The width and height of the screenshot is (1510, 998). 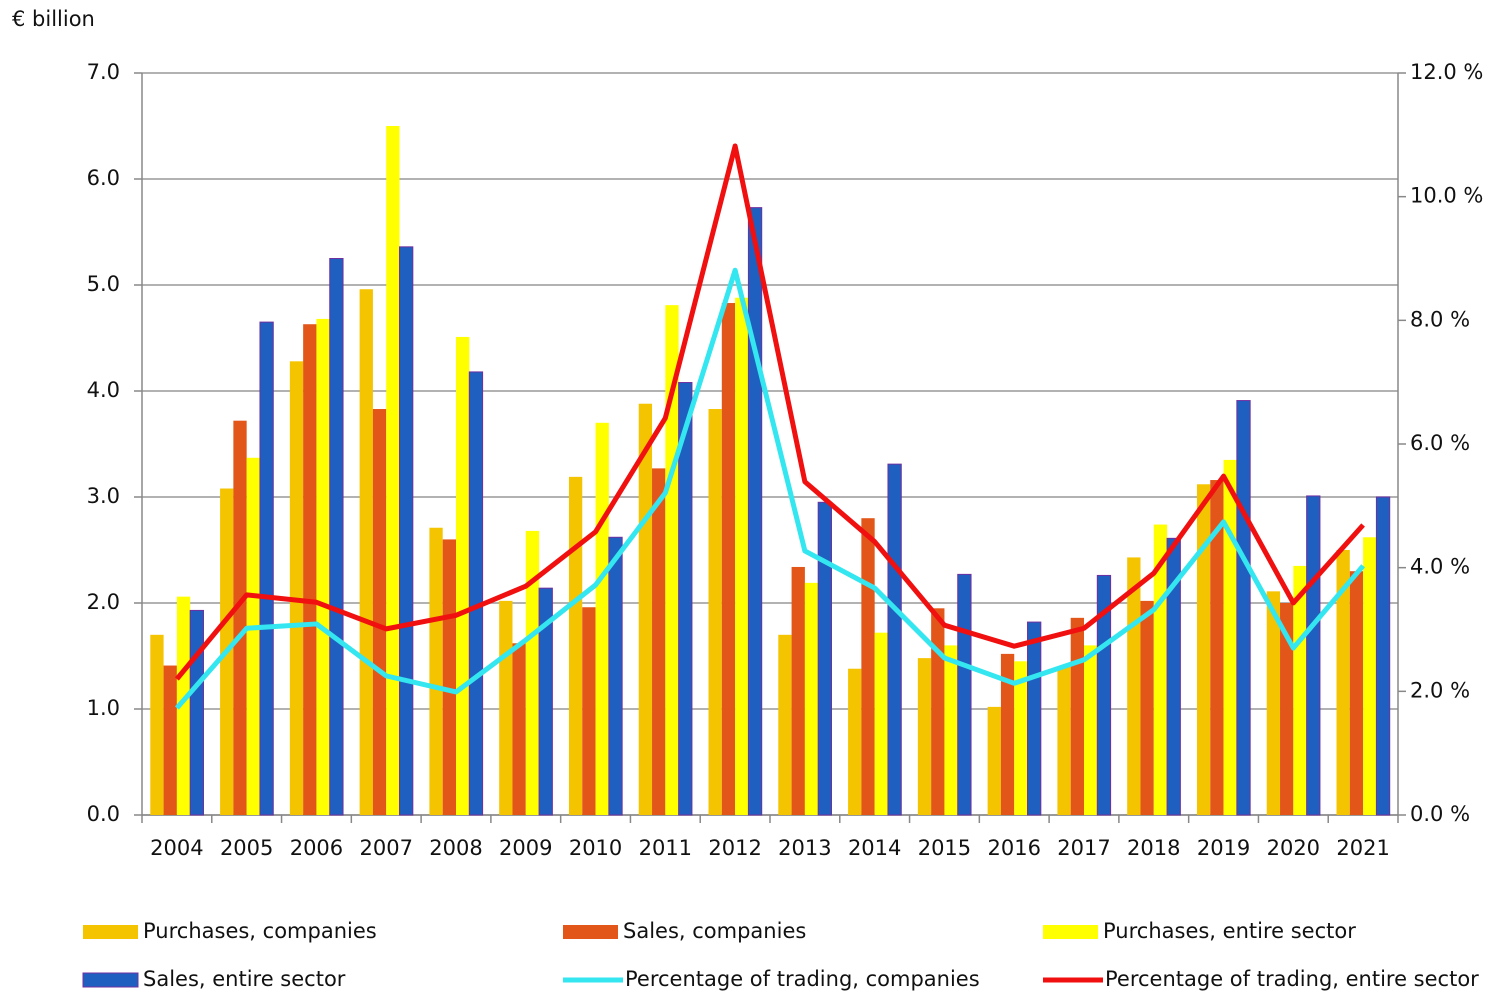 I want to click on y-tick-label: 4.0, so click(x=103, y=390).